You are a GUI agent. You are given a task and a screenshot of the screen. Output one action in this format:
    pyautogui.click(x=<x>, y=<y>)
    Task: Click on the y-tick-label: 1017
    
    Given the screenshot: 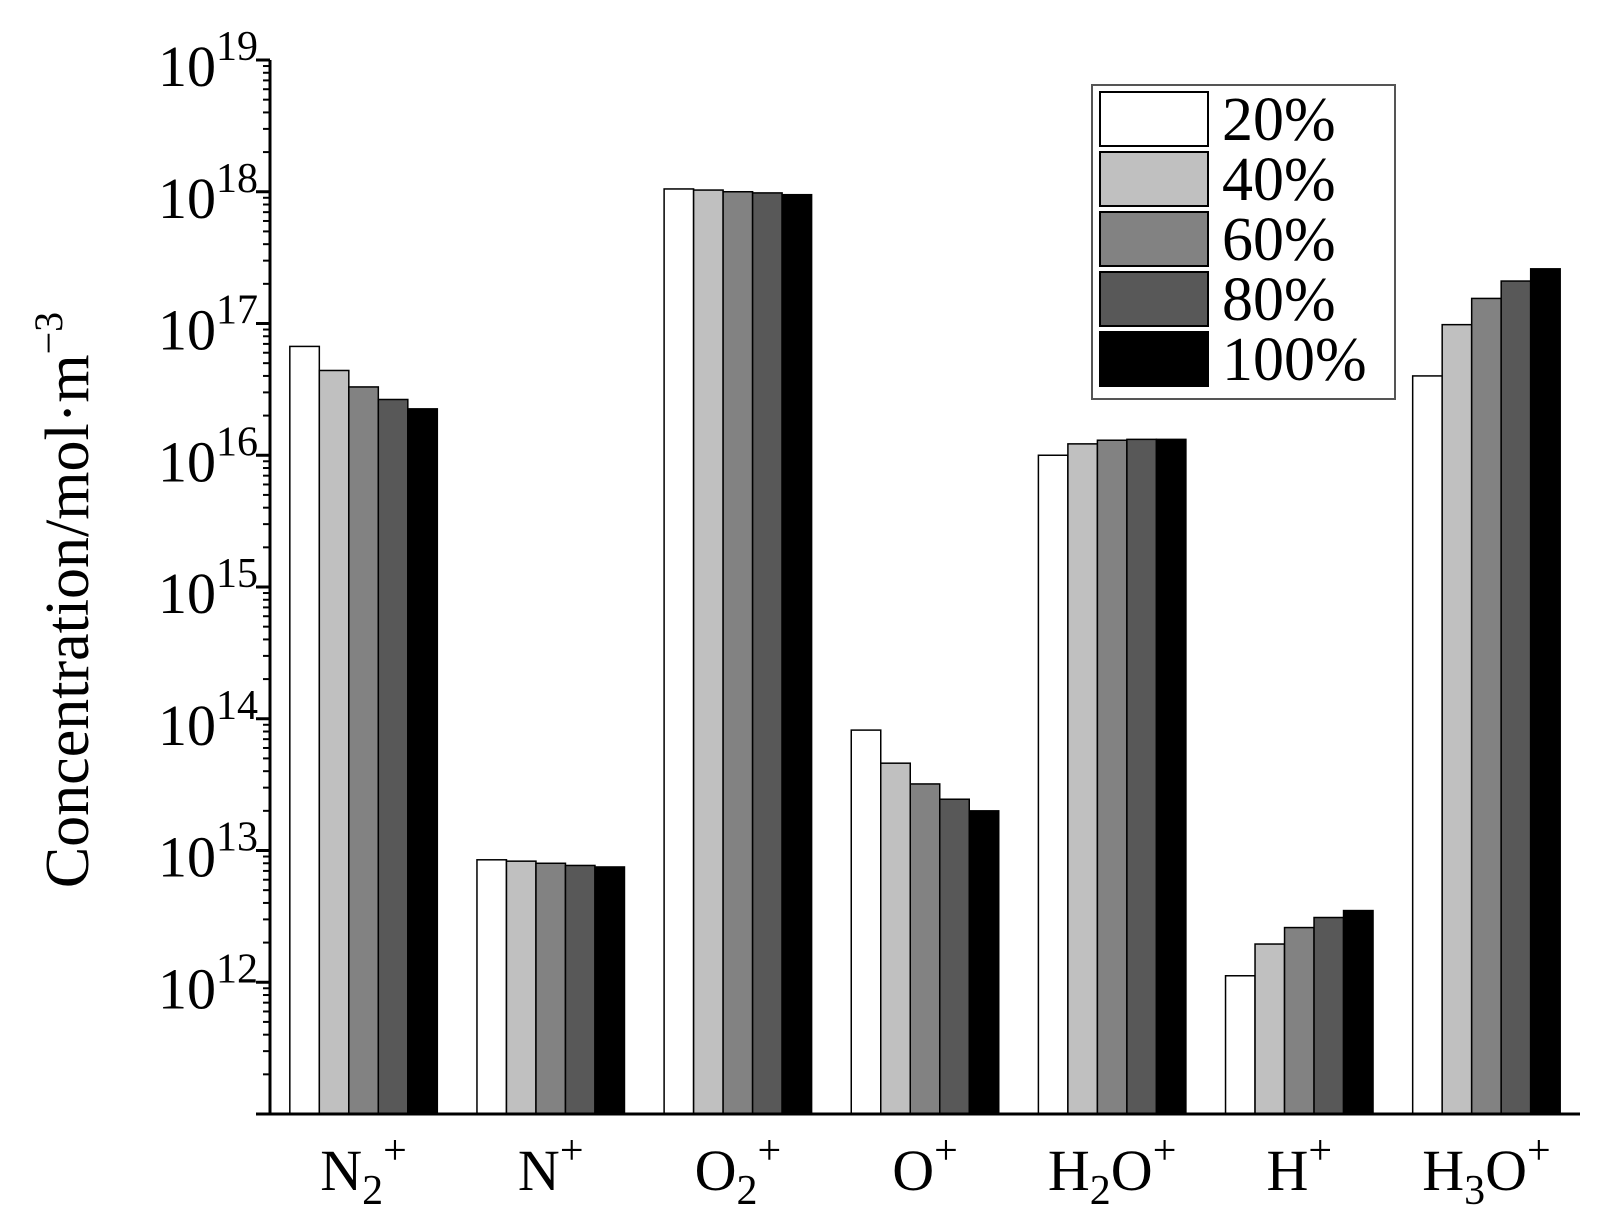 What is the action you would take?
    pyautogui.click(x=208, y=325)
    